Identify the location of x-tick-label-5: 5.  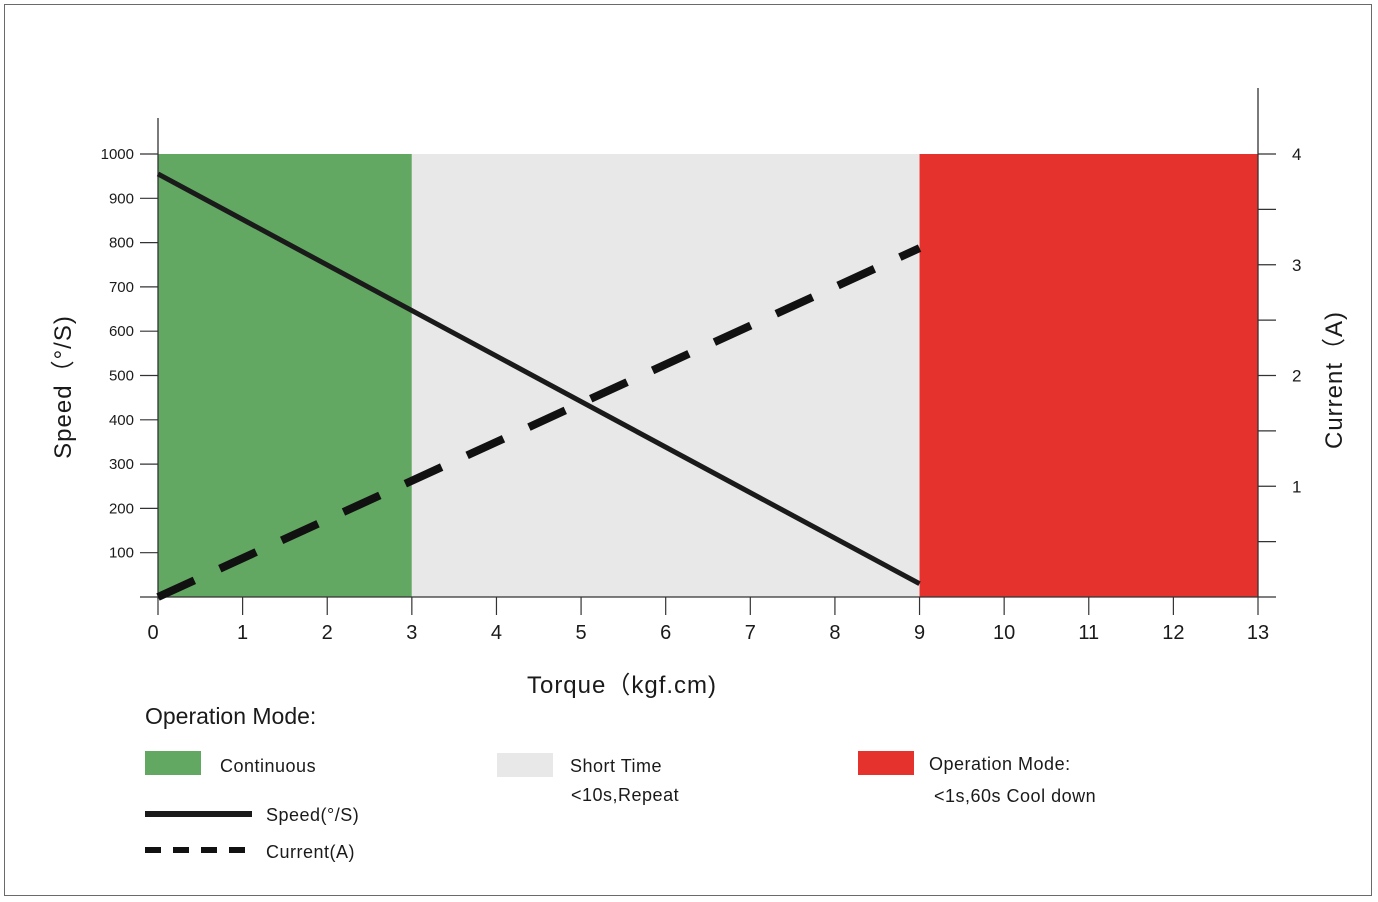
(581, 633).